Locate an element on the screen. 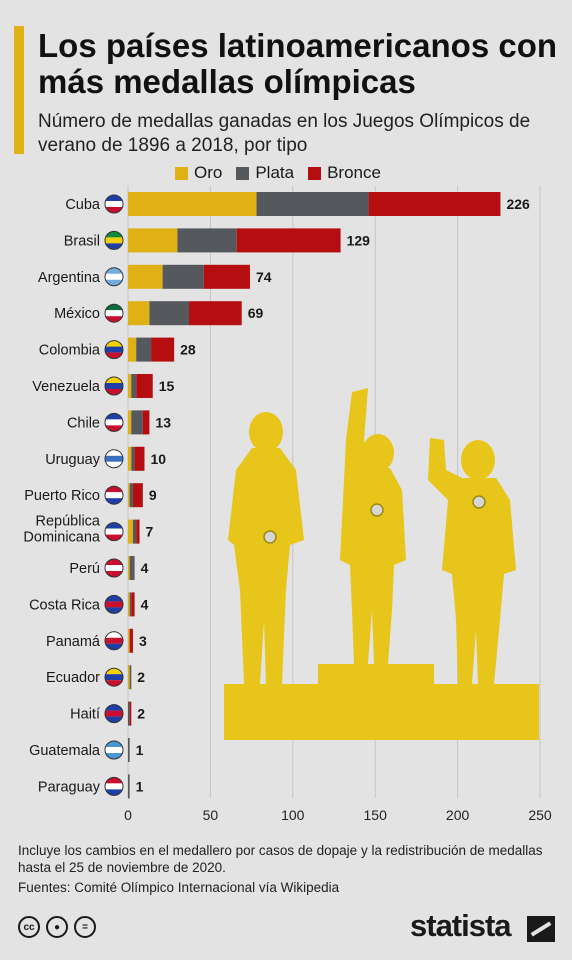  legend: Oro Plata Bronce is located at coordinates (278, 173).